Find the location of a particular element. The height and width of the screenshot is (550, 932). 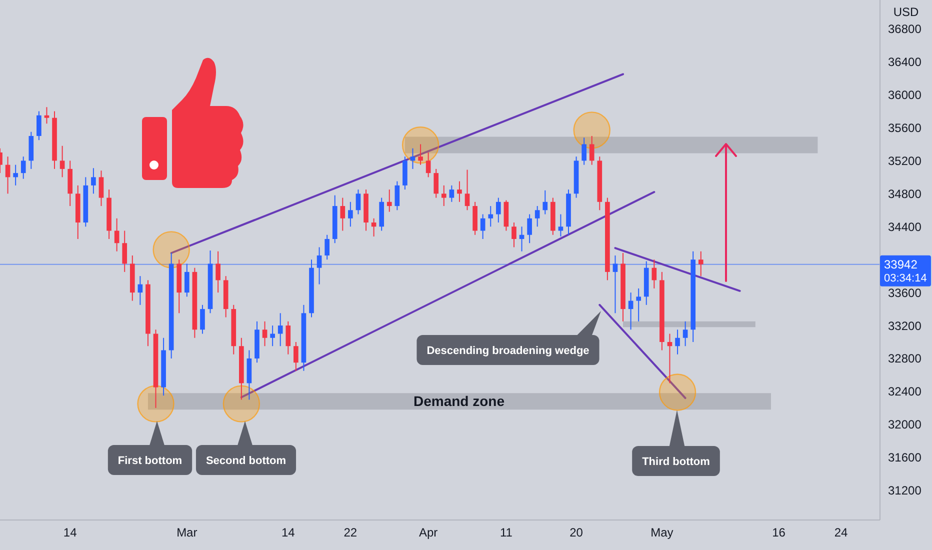

x-tick-label: 24 is located at coordinates (841, 533).